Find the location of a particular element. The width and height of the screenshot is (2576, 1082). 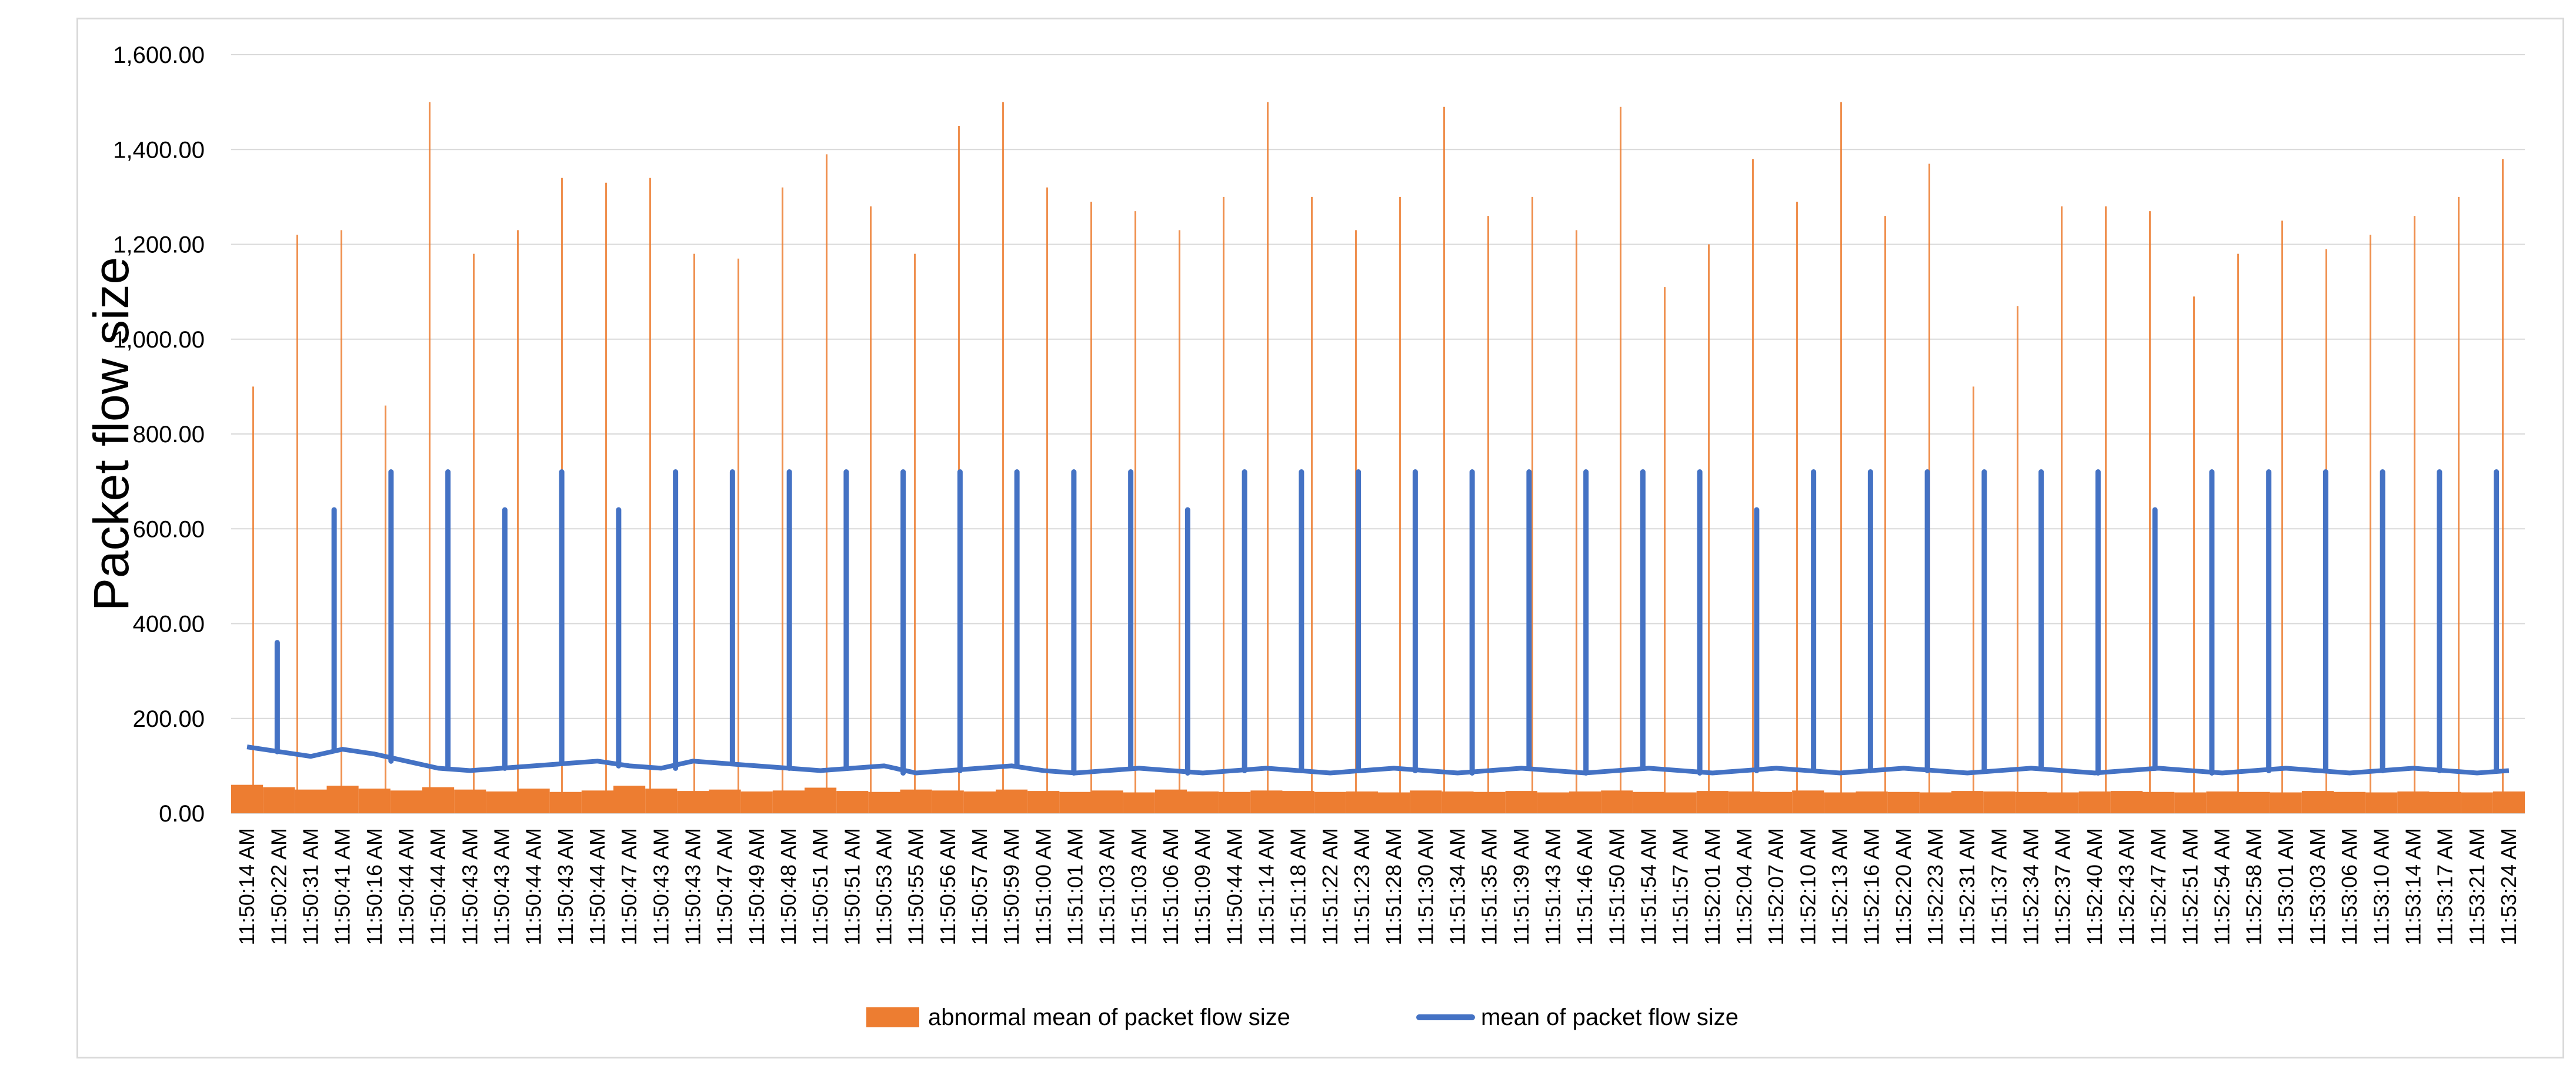

x-tick-label: 11:50:57 AM is located at coordinates (979, 886).